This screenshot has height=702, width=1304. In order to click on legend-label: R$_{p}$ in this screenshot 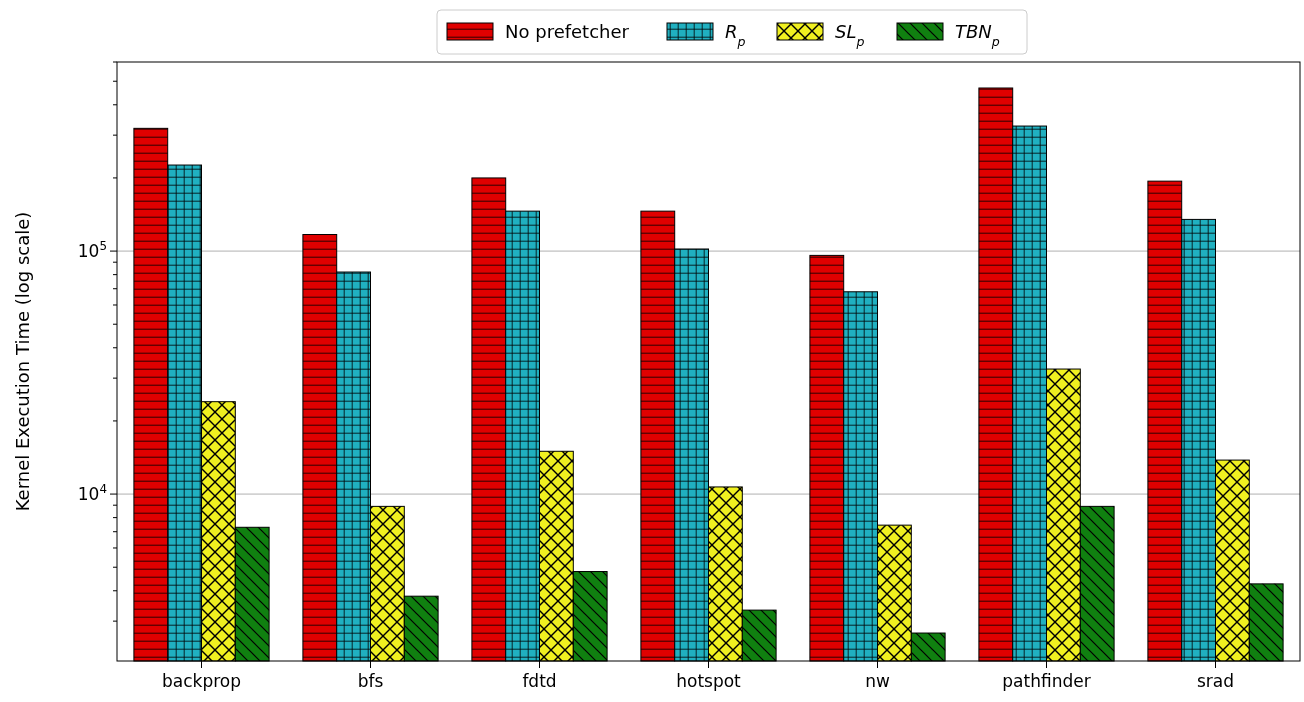, I will do `click(735, 35)`.